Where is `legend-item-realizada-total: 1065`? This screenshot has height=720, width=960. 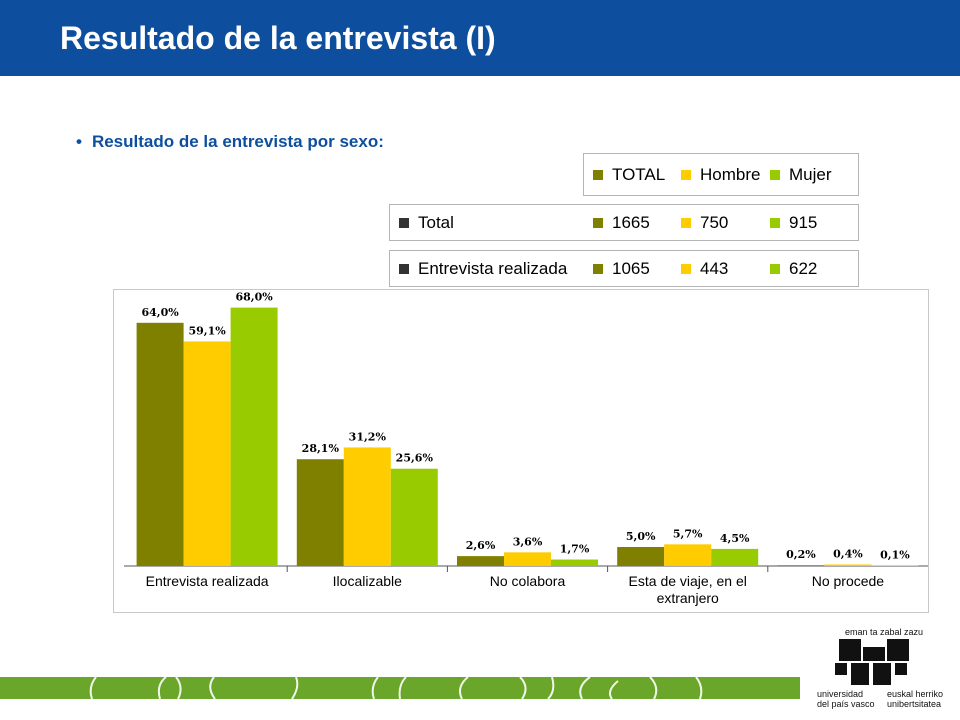
legend-item-realizada-total: 1065 is located at coordinates (621, 268).